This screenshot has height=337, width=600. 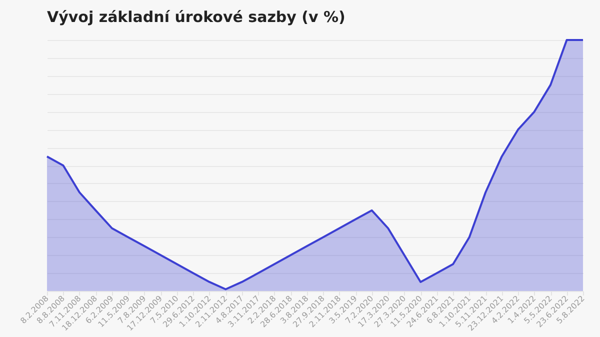 I want to click on chart-title: Vývoj základní úrokové sazby (v %), so click(x=196, y=17).